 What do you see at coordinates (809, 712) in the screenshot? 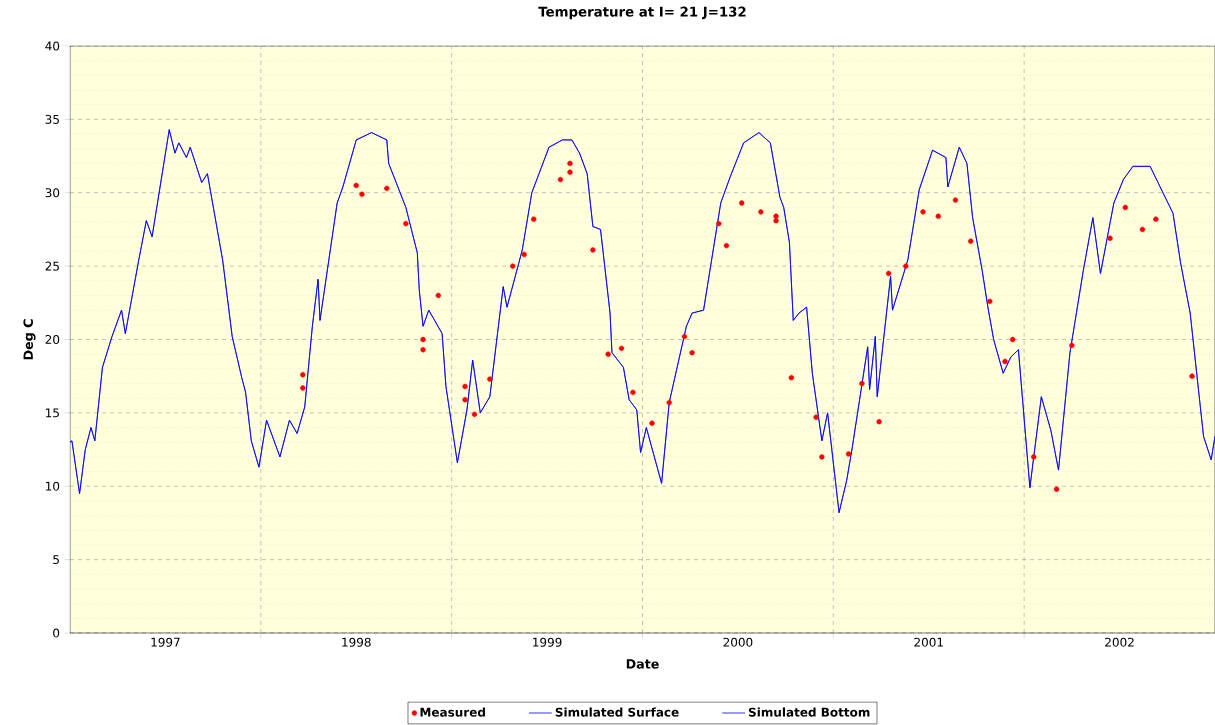
I see `legend-label: Simulated Bottom` at bounding box center [809, 712].